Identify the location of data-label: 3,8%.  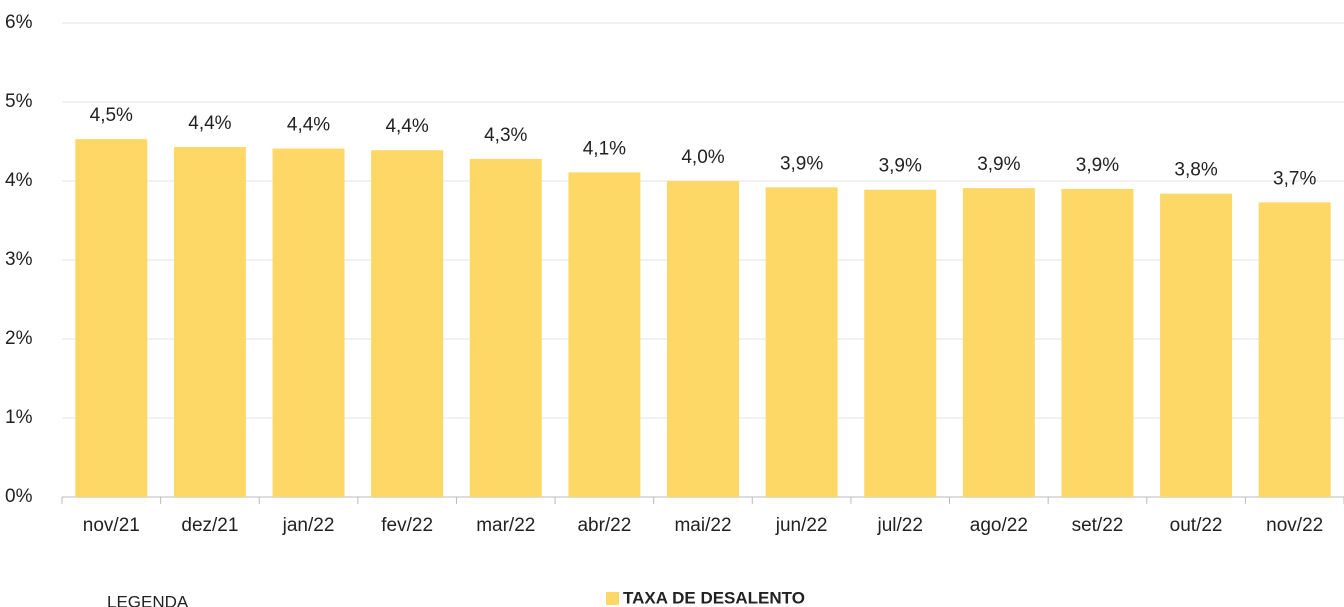
(1195, 170).